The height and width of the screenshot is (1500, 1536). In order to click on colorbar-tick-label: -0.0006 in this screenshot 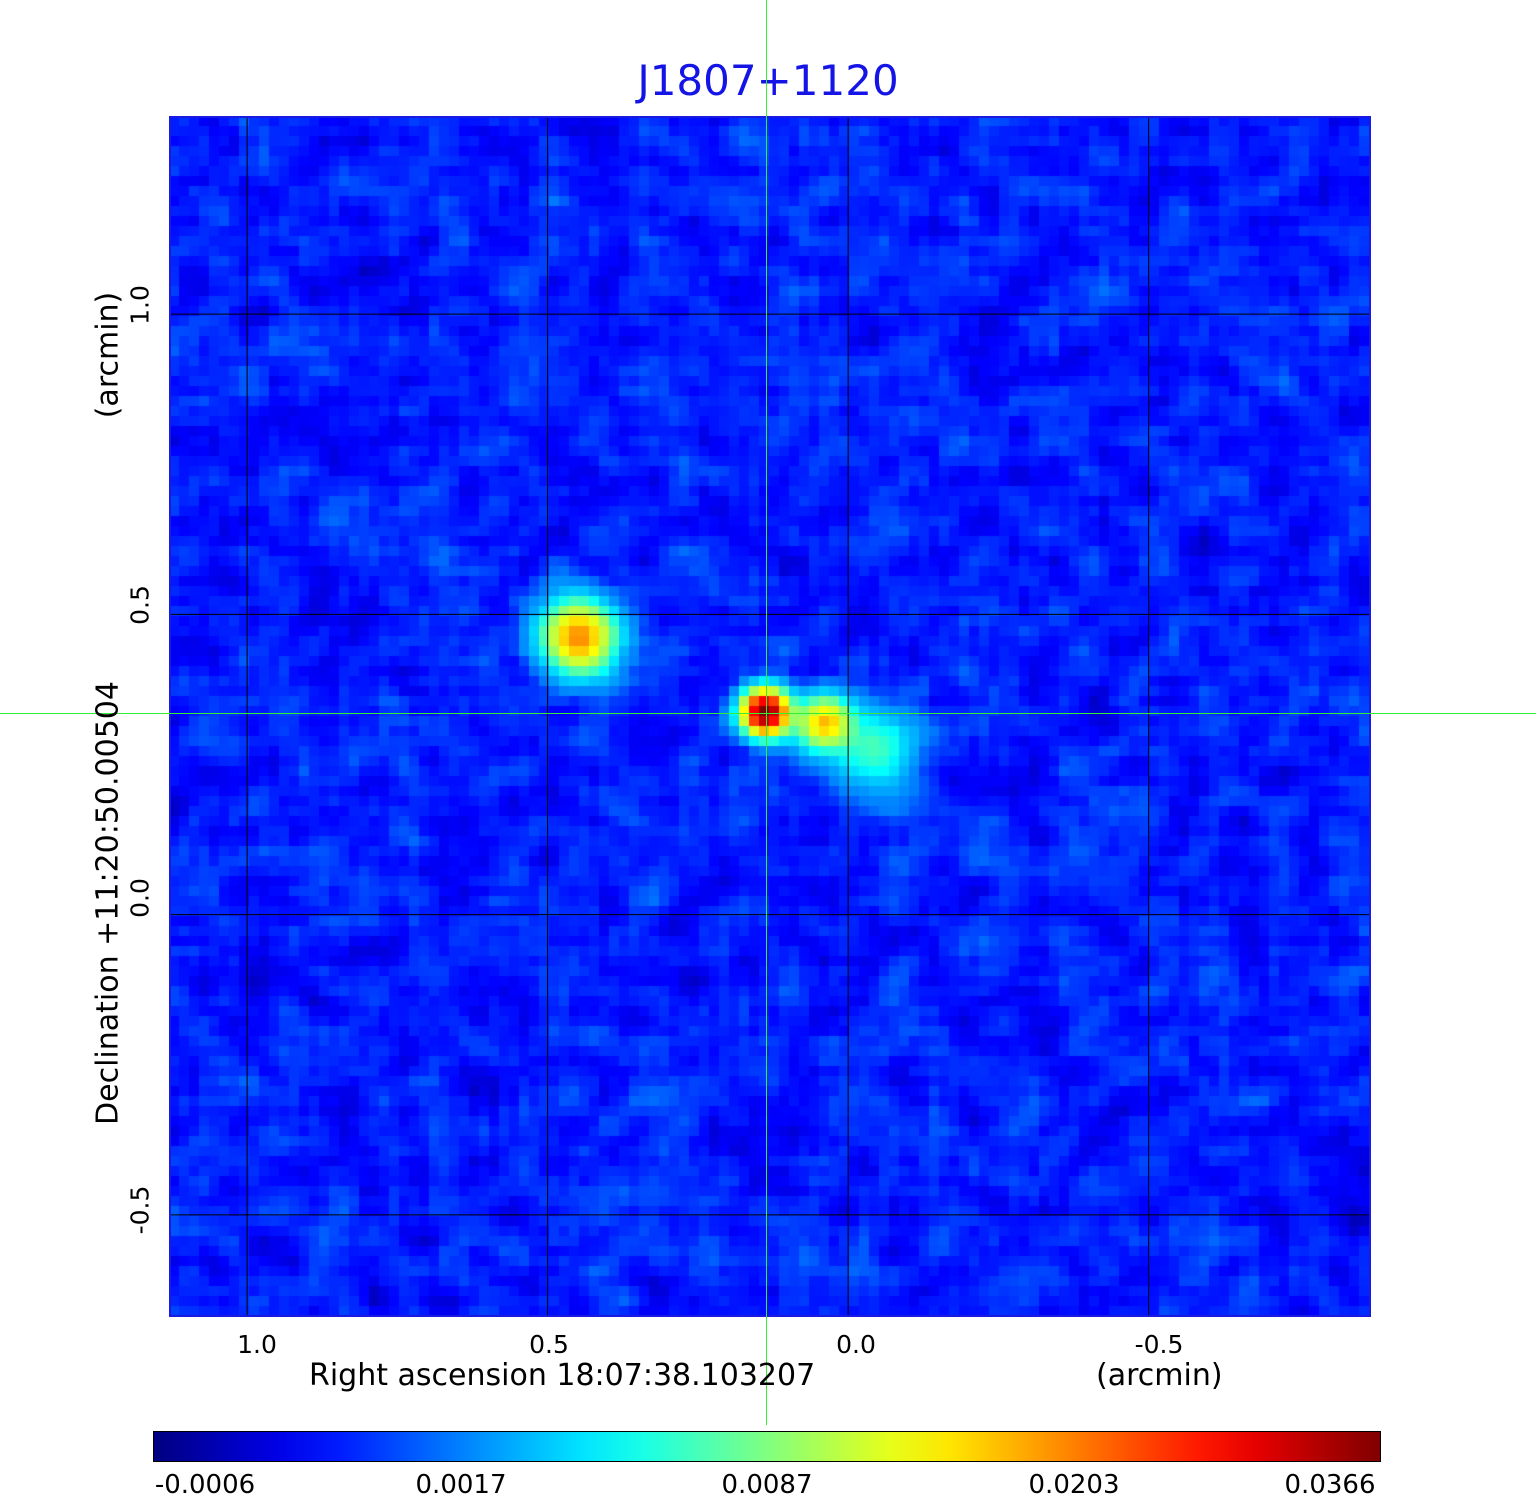, I will do `click(205, 1485)`.